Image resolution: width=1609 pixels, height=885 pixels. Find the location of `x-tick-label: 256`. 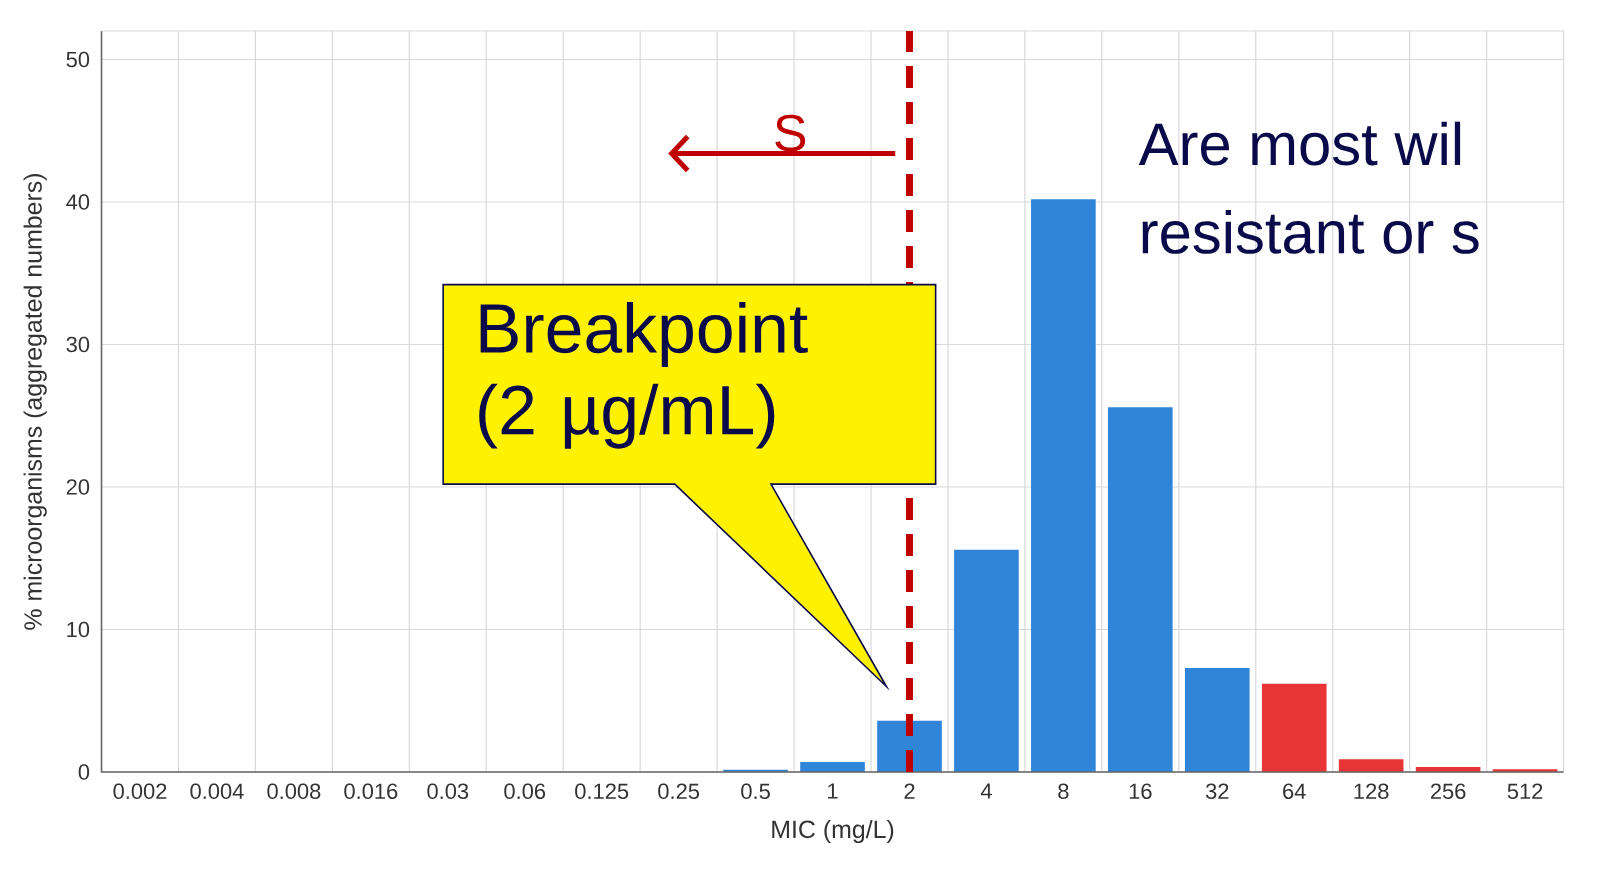

x-tick-label: 256 is located at coordinates (1448, 791).